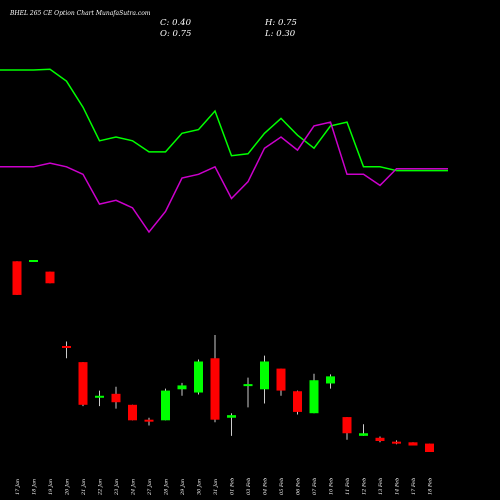 The image size is (500, 500). Describe the element at coordinates (365, 486) in the screenshot. I see `x-tick-label: 12 Feb` at that location.